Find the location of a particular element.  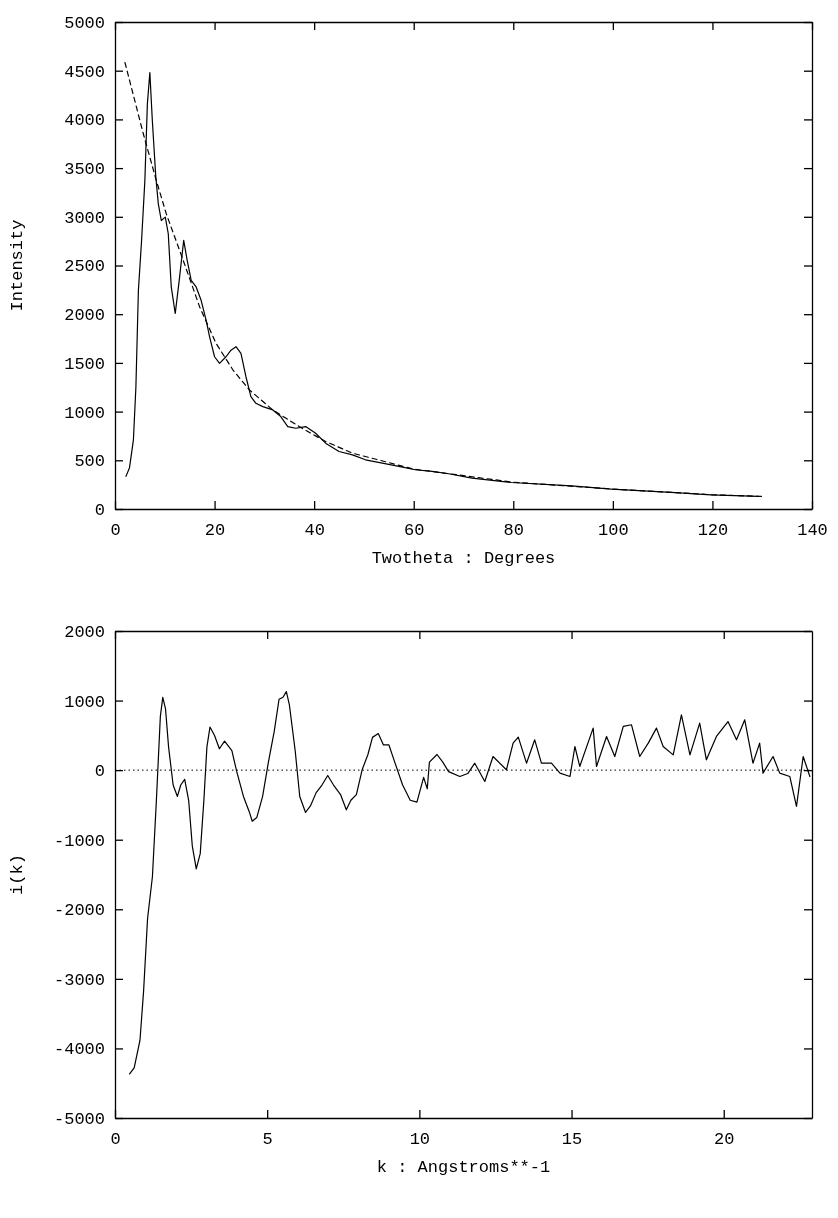

y-tick-label: 1500 is located at coordinates (84, 364).